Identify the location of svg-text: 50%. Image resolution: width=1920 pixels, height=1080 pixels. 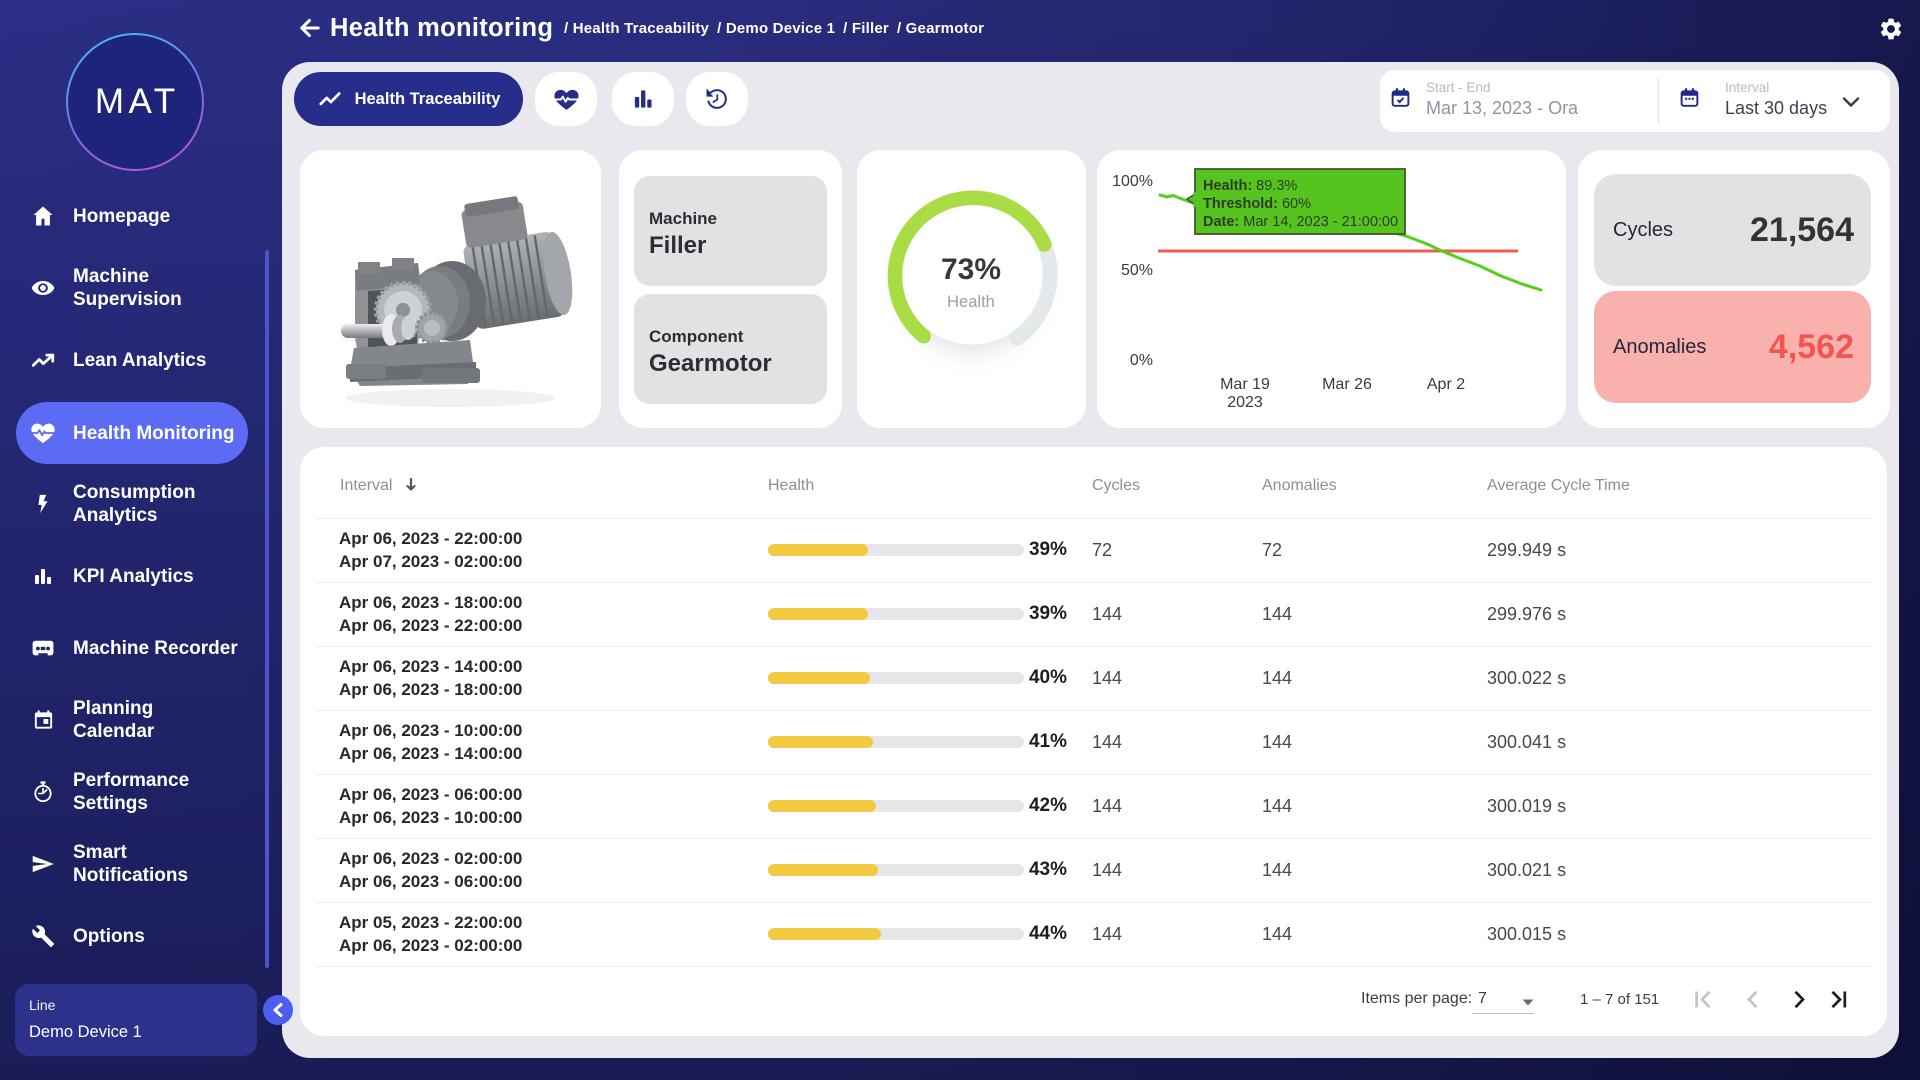
(1137, 270).